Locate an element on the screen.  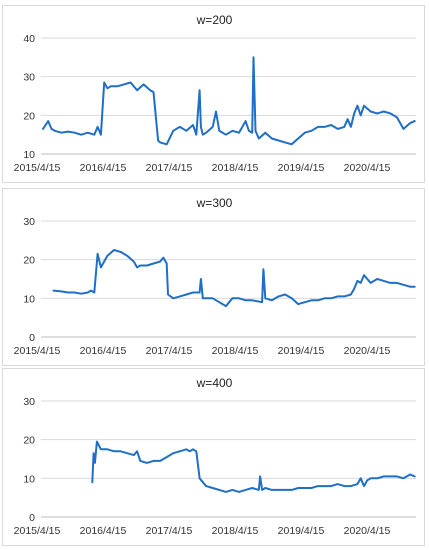
chart-title: w=400 is located at coordinates (214, 383).